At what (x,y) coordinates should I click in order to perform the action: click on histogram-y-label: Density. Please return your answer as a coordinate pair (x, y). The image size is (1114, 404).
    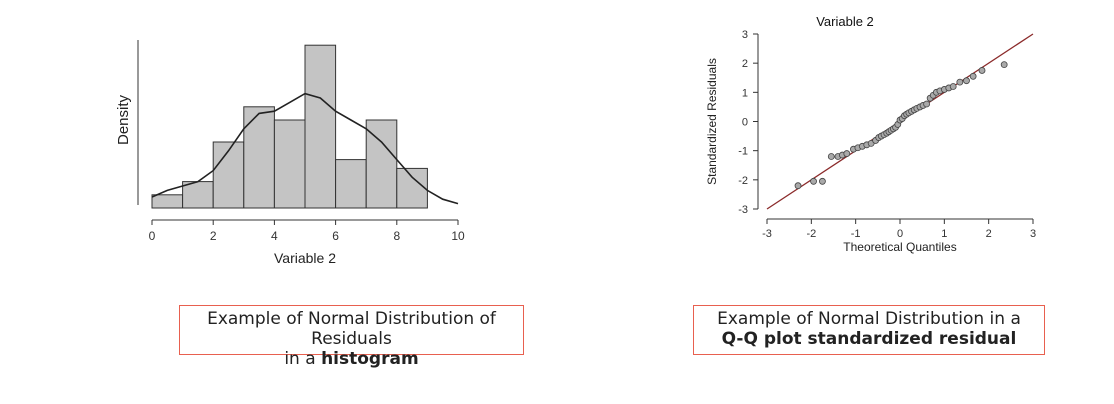
    Looking at the image, I should click on (123, 119).